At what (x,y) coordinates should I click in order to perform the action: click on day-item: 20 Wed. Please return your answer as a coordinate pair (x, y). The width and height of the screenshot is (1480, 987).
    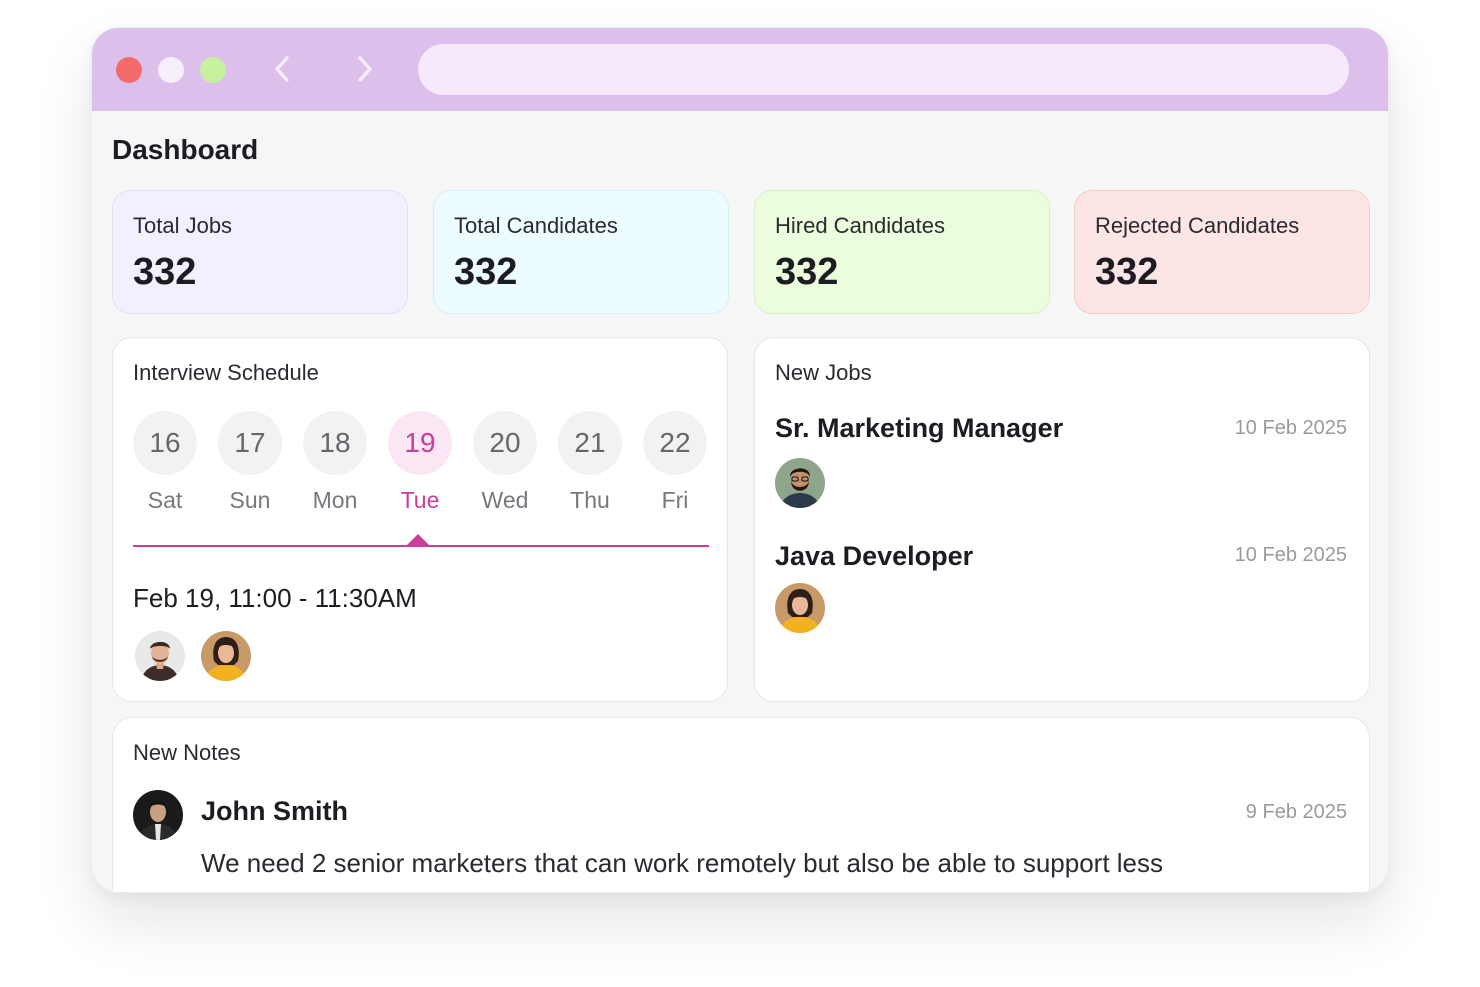
    Looking at the image, I should click on (505, 462).